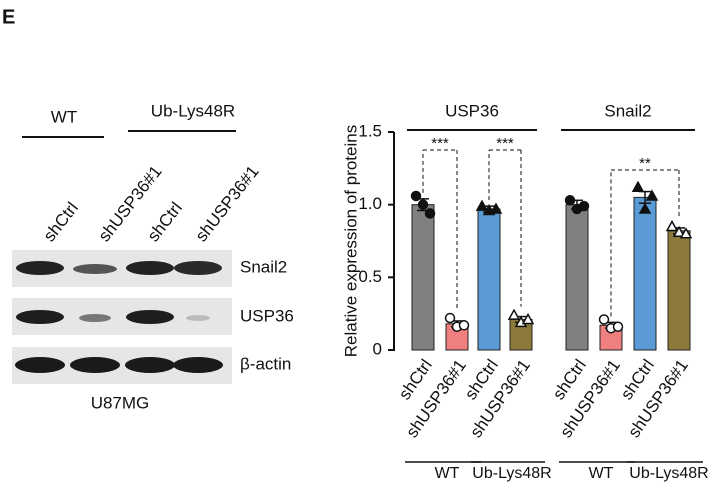 This screenshot has height=489, width=728. Describe the element at coordinates (472, 110) in the screenshot. I see `group-label: USP36` at that location.